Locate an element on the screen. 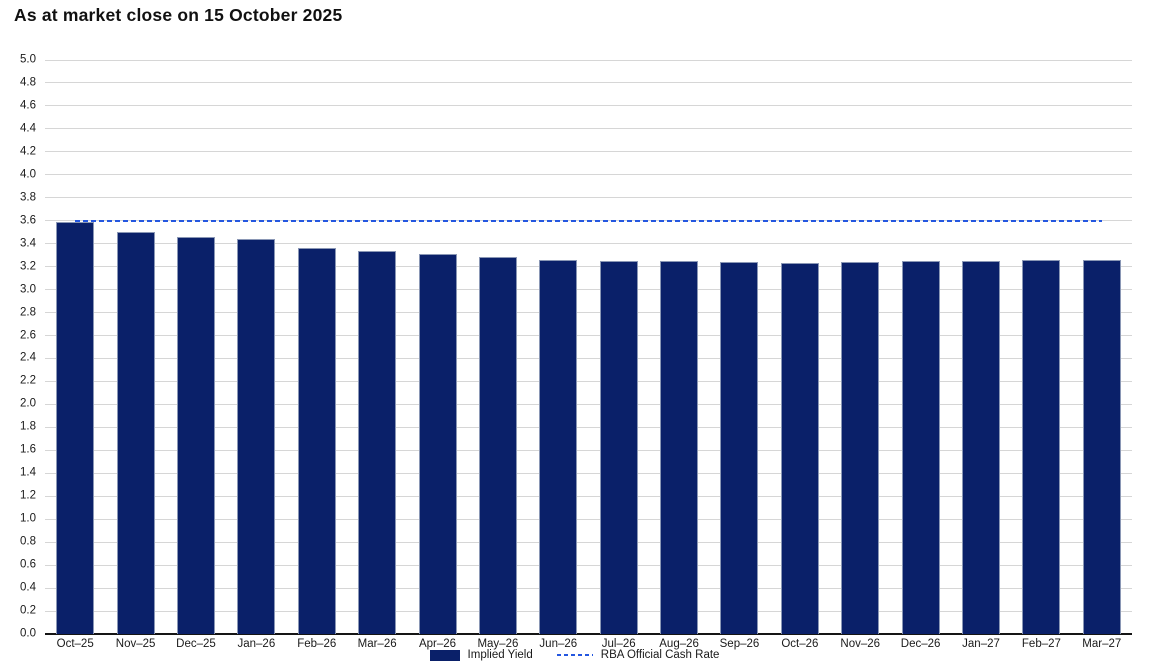 This screenshot has width=1149, height=669. y-tick-label: 0.8 is located at coordinates (28, 541).